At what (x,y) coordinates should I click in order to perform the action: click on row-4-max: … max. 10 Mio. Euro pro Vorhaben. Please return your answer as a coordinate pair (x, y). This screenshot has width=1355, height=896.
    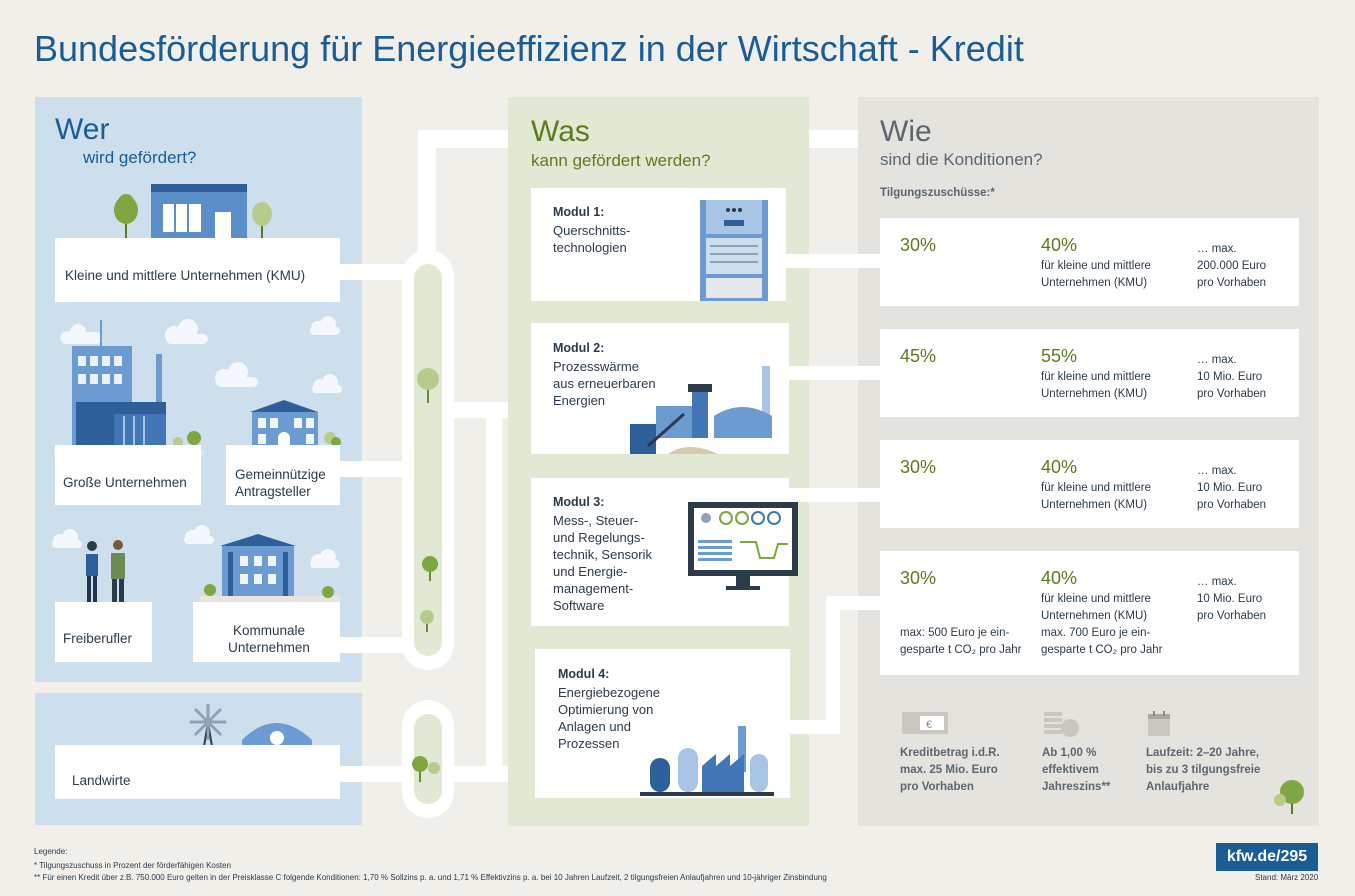
    Looking at the image, I should click on (1232, 599).